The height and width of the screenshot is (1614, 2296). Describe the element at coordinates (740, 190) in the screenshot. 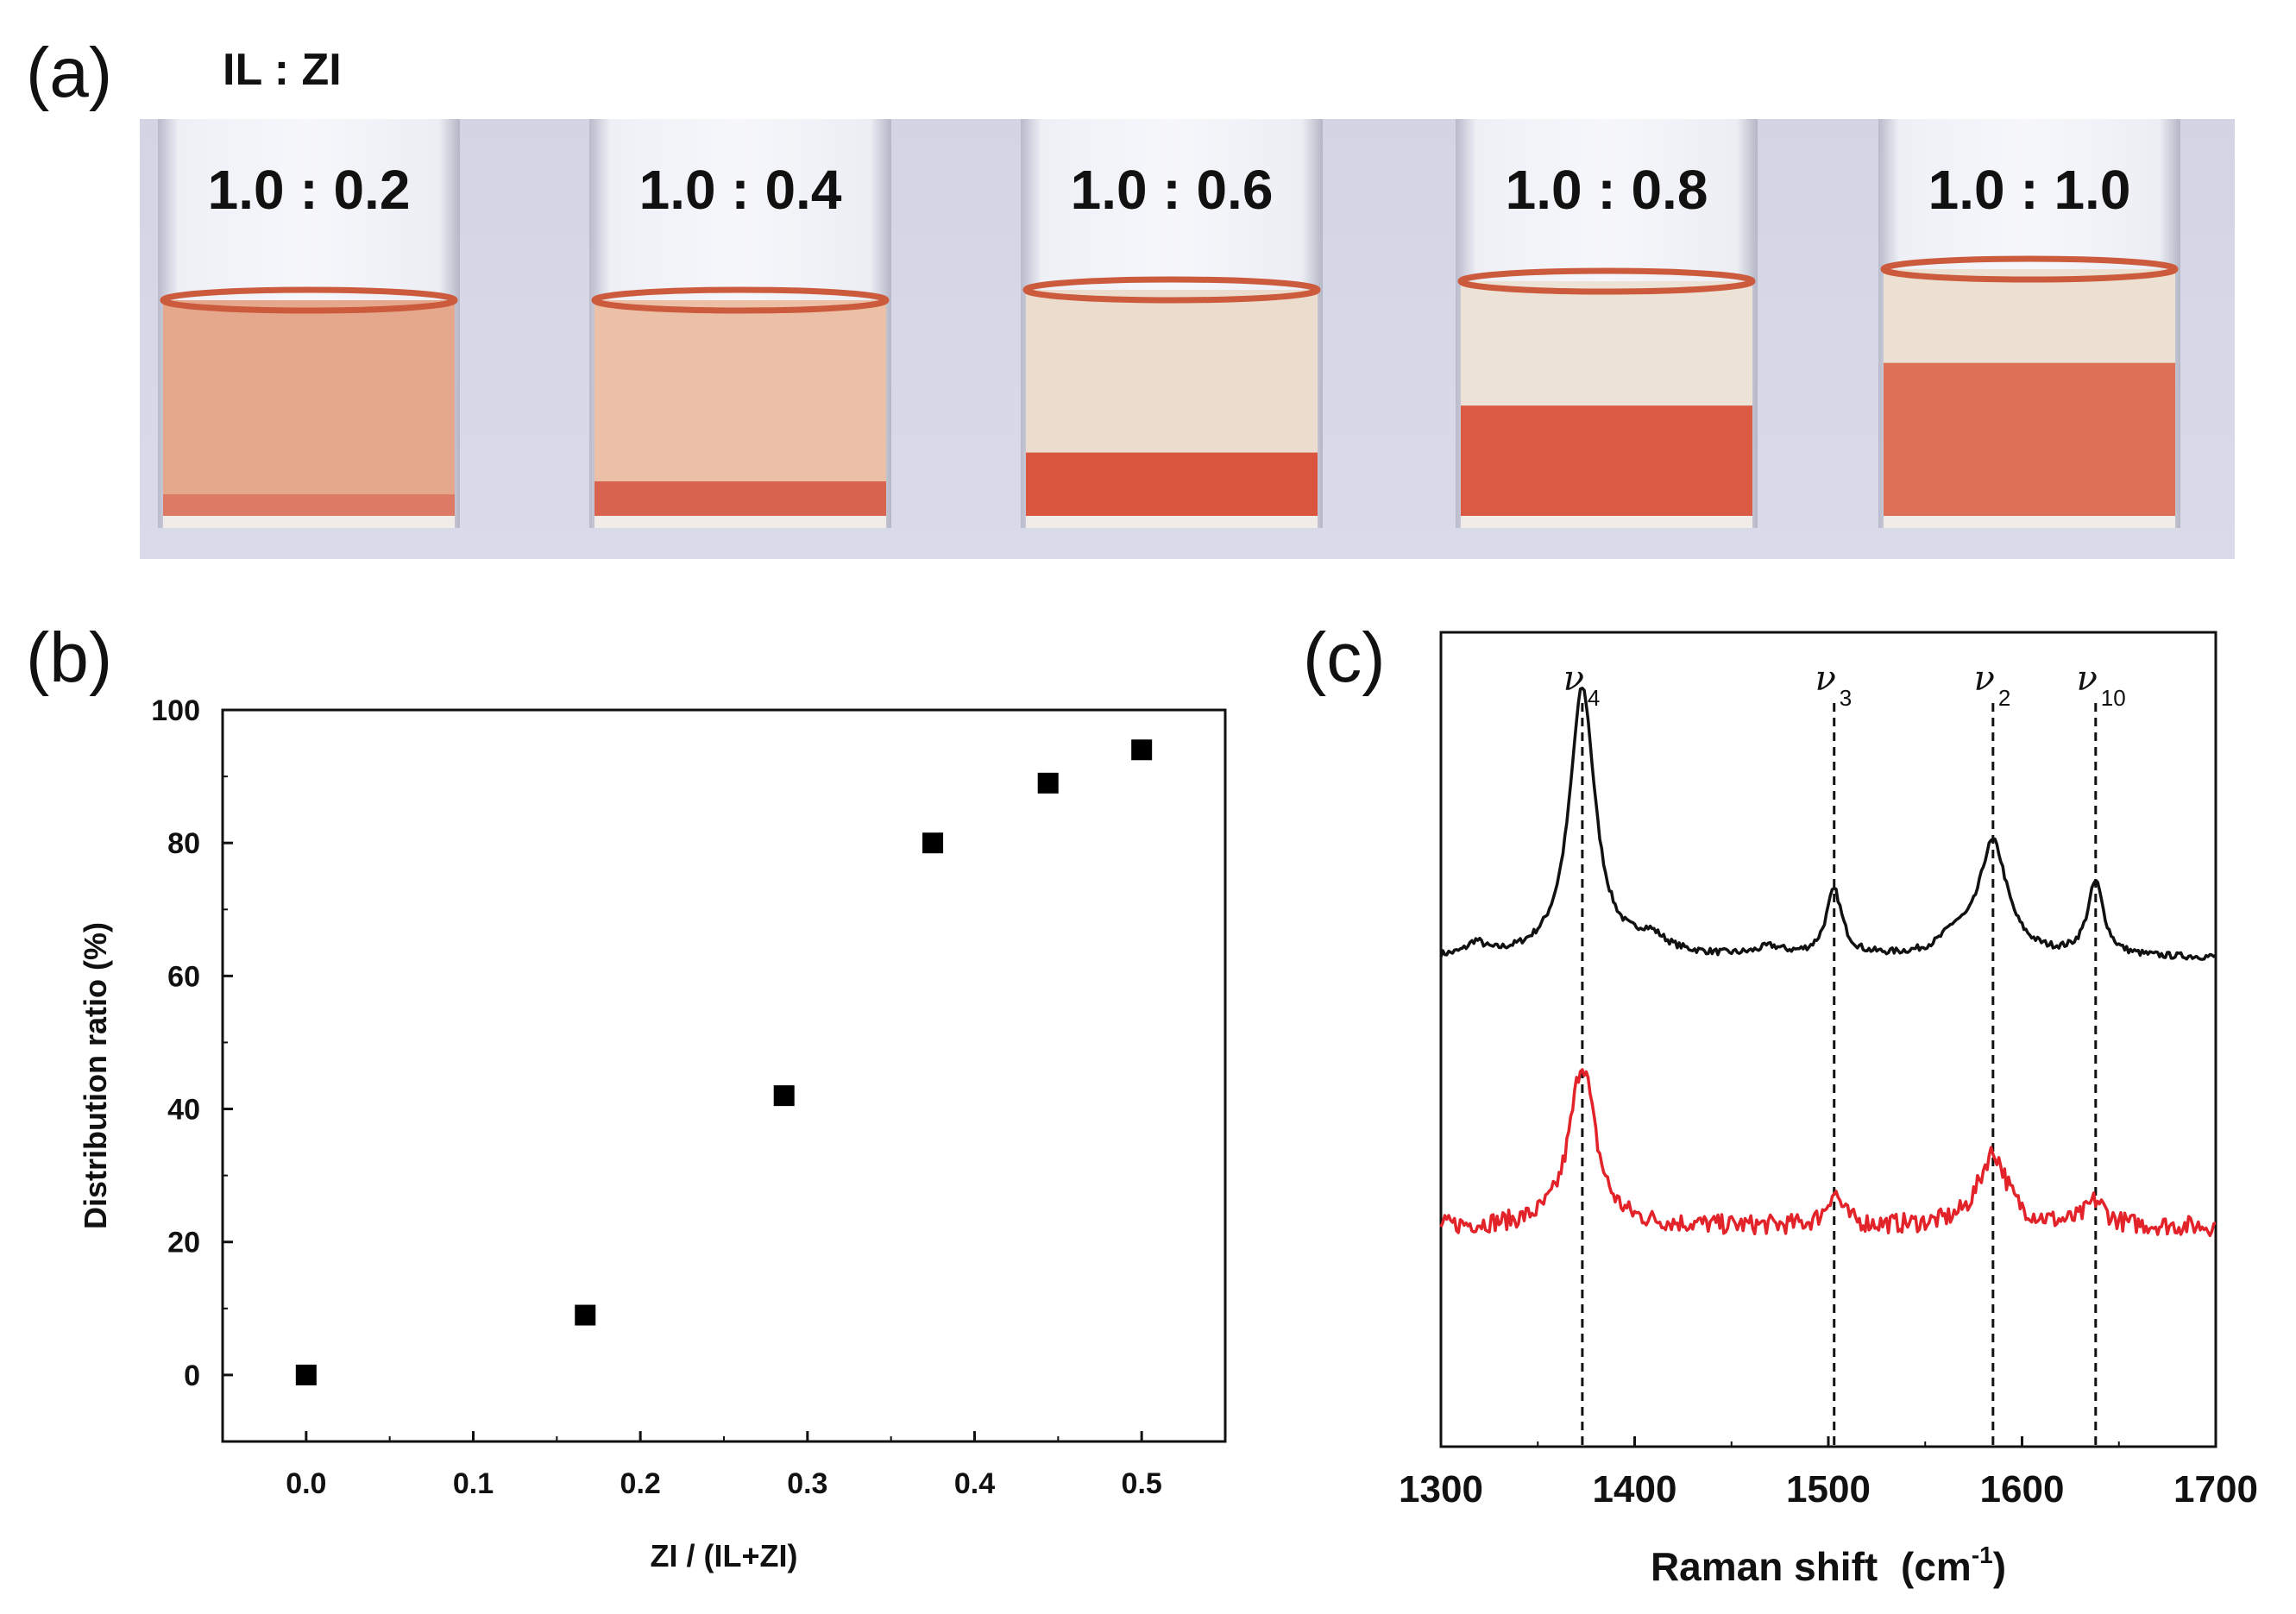

I see `vial-ratio-label: 1.0 : 0.4` at that location.